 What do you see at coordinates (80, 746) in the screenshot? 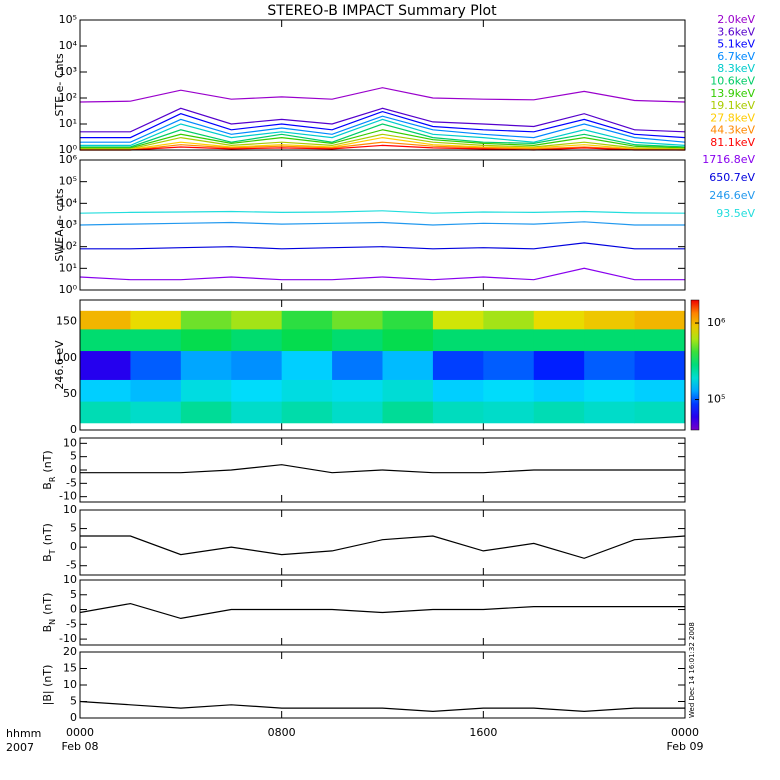
I see `x-date-label: Feb 08` at bounding box center [80, 746].